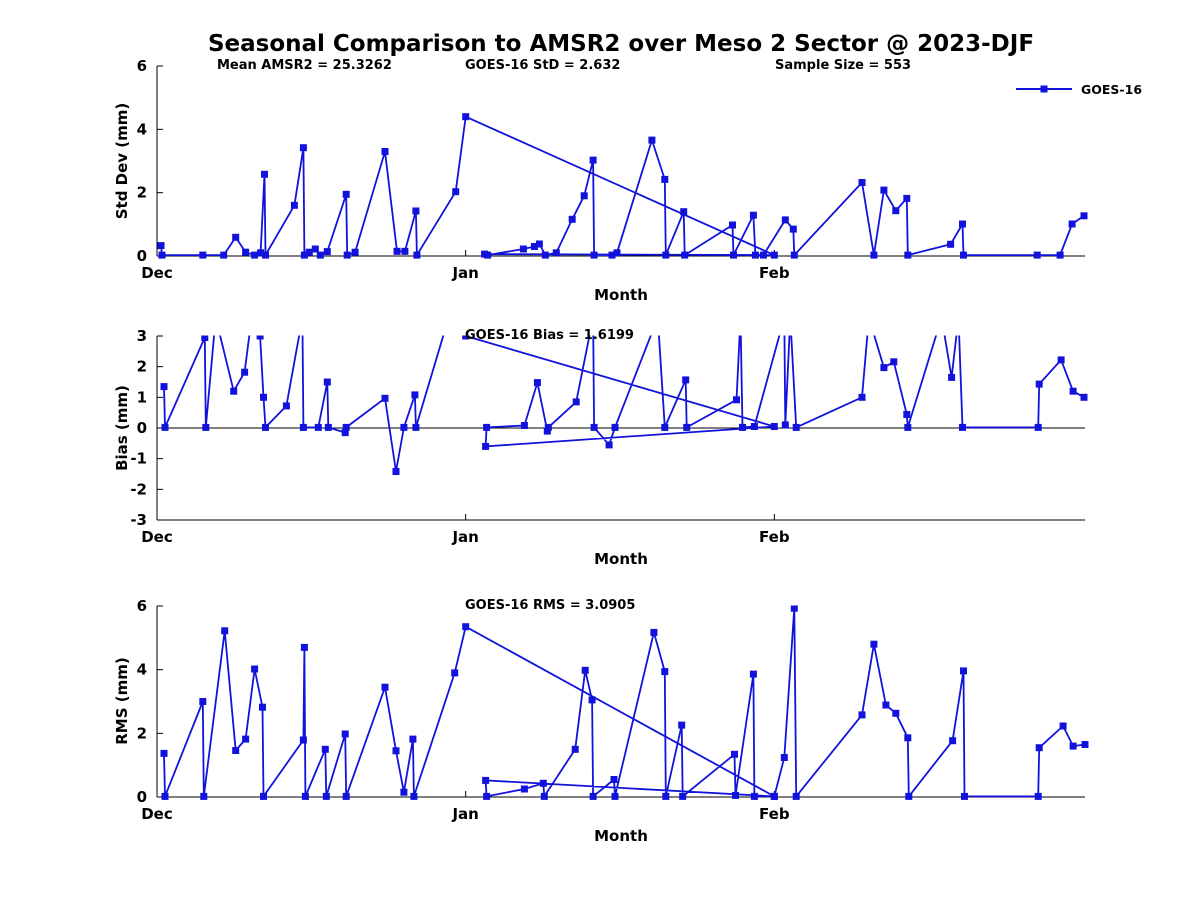  Describe the element at coordinates (138, 520) in the screenshot. I see `svg-text: -3` at that location.